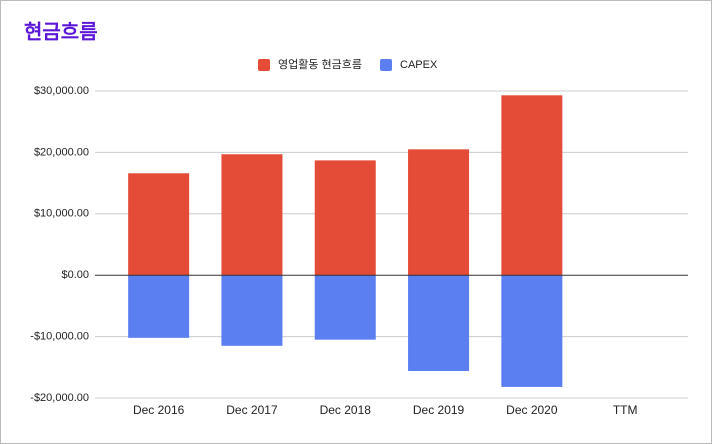  What do you see at coordinates (61, 152) in the screenshot?
I see `y-tick-label: $20,000.00` at bounding box center [61, 152].